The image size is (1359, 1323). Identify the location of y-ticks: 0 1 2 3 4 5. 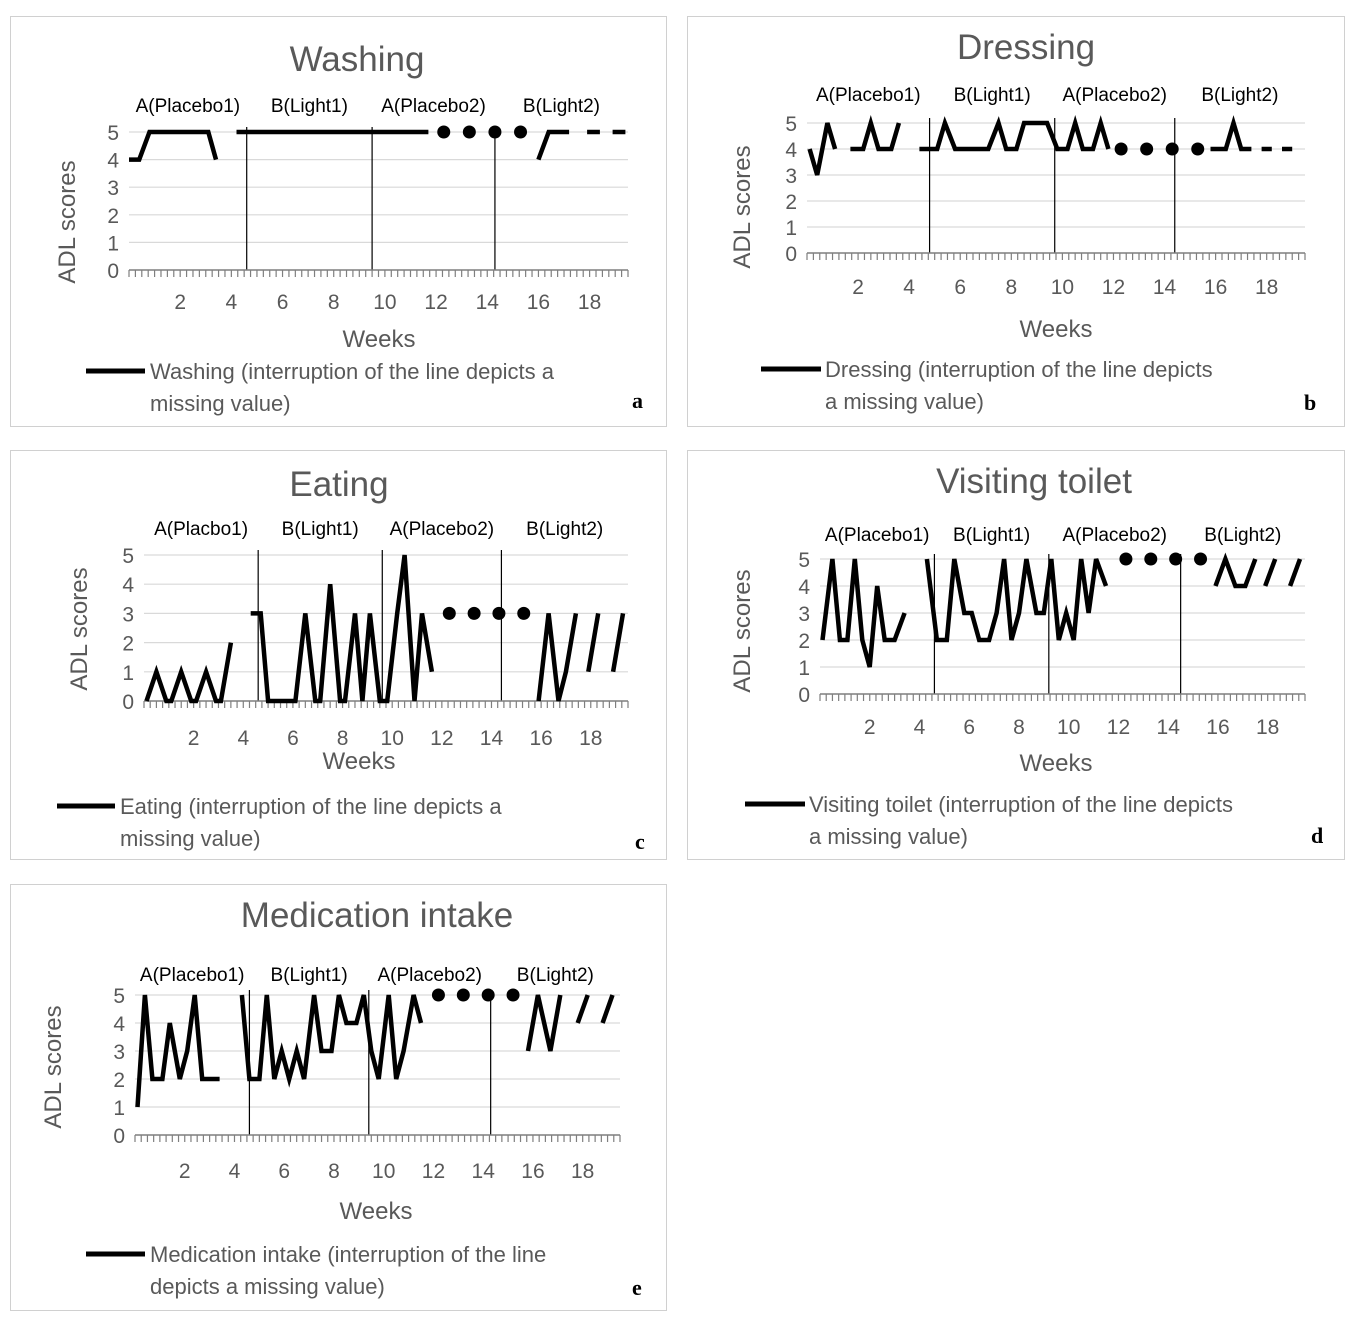
(119, 1066).